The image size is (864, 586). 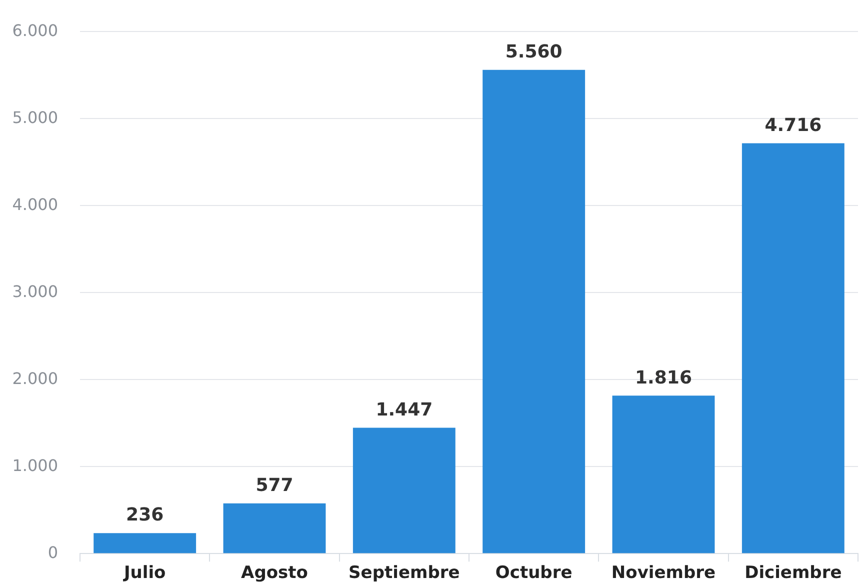 What do you see at coordinates (274, 573) in the screenshot?
I see `x-tick-label: Agosto` at bounding box center [274, 573].